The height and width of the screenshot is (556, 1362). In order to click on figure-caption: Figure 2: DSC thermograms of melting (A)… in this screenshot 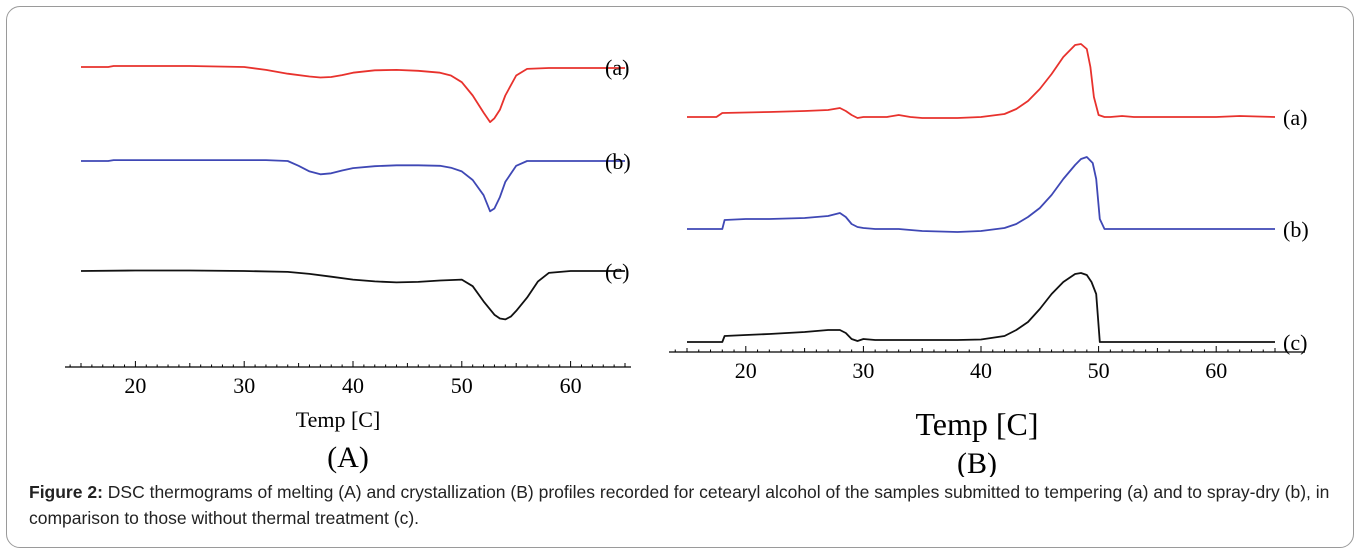, I will do `click(688, 505)`.